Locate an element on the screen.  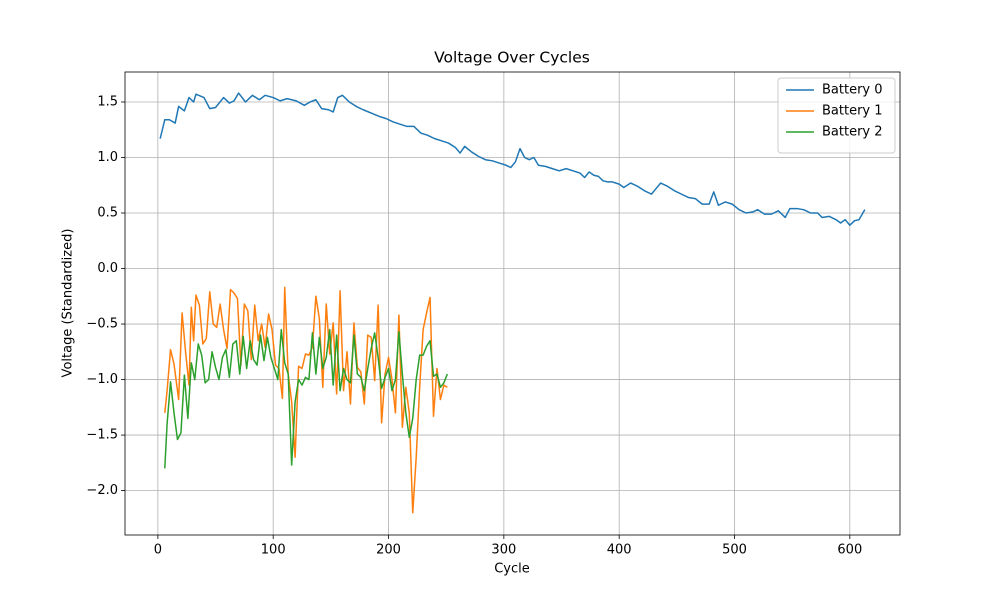
legend-box is located at coordinates (836, 115).